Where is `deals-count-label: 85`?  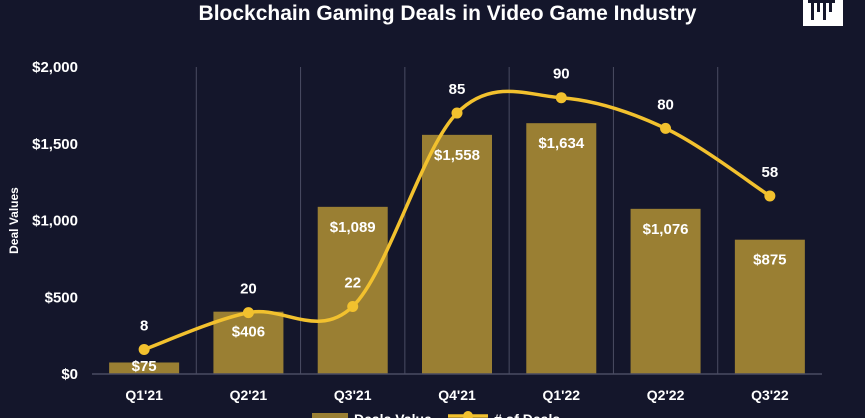 deals-count-label: 85 is located at coordinates (457, 89).